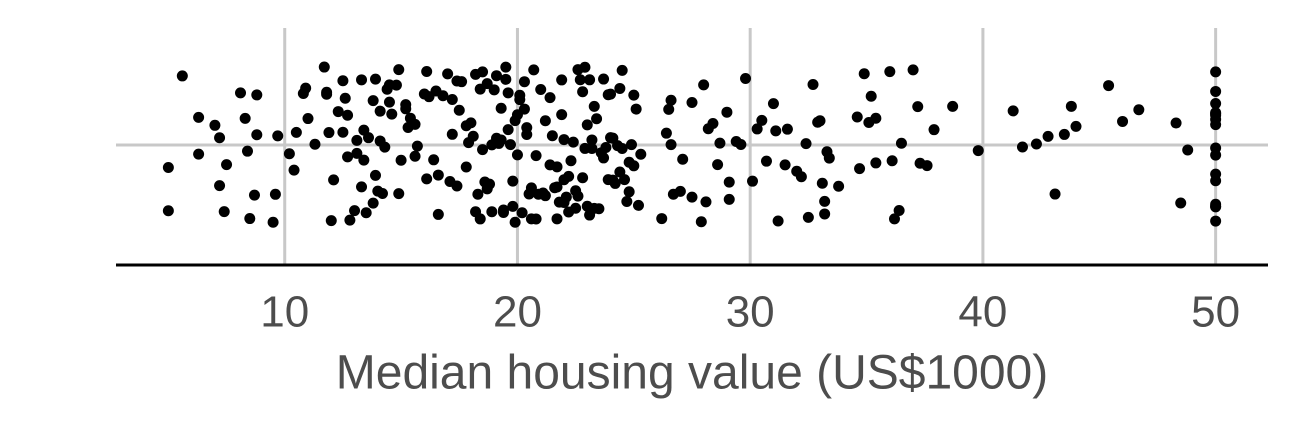 Image resolution: width=1296 pixels, height=432 pixels. I want to click on x-tick-label: 20, so click(517, 312).